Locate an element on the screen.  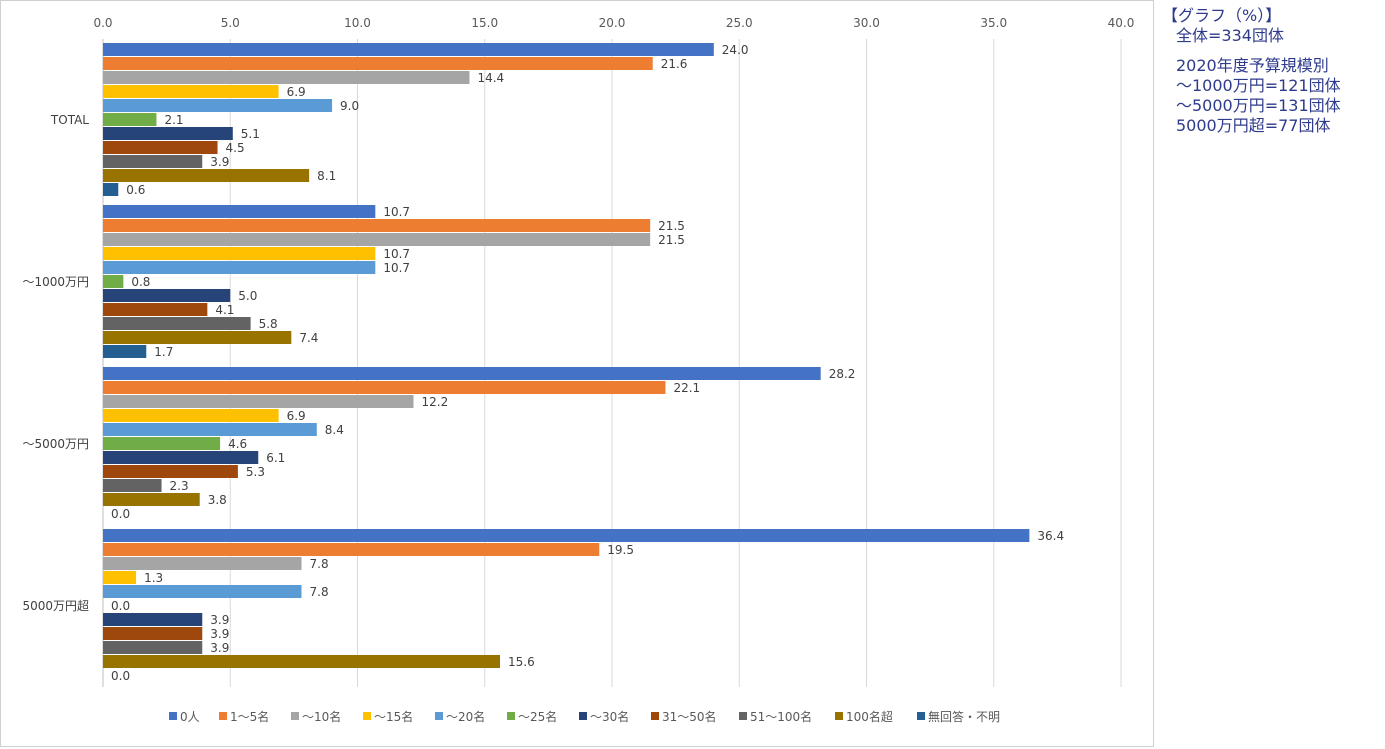
data-label: 36.4 is located at coordinates (1050, 536).